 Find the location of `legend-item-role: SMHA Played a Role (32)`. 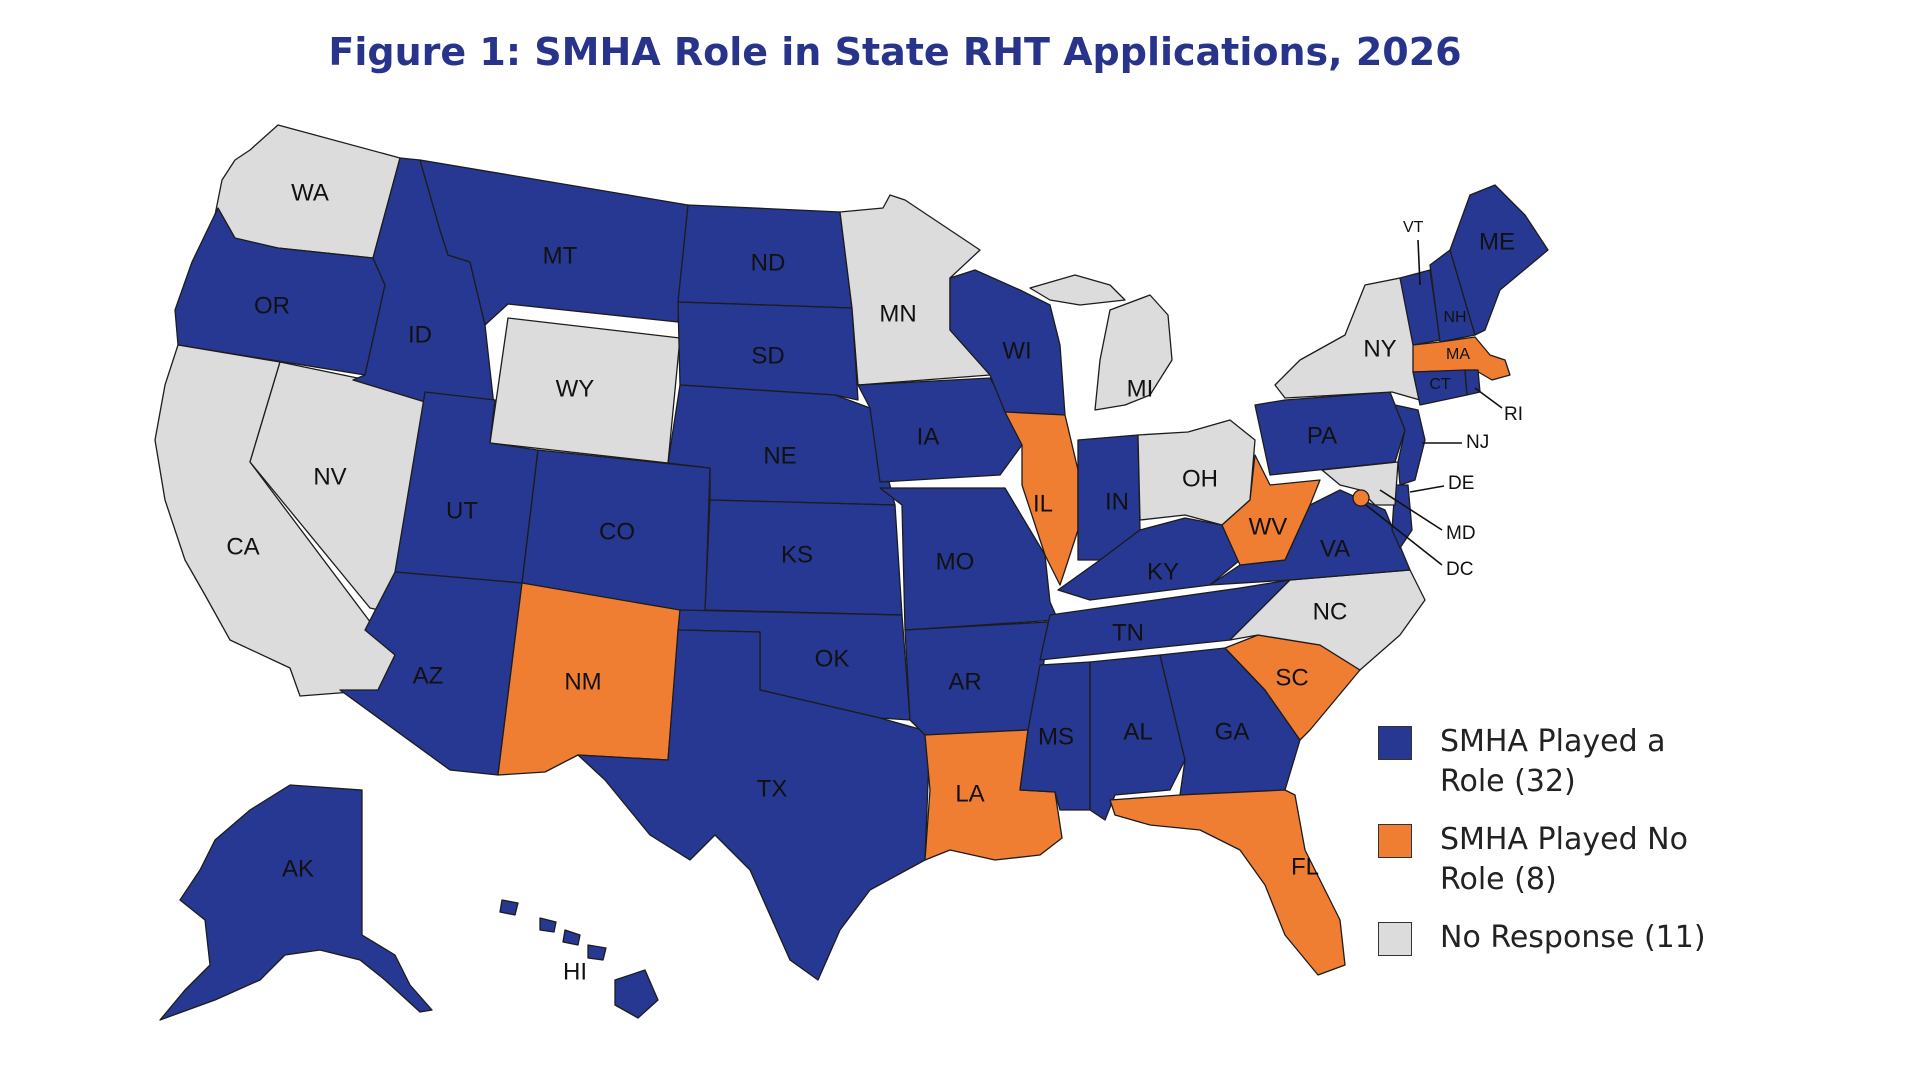

legend-item-role: SMHA Played a Role (32) is located at coordinates (1588, 762).